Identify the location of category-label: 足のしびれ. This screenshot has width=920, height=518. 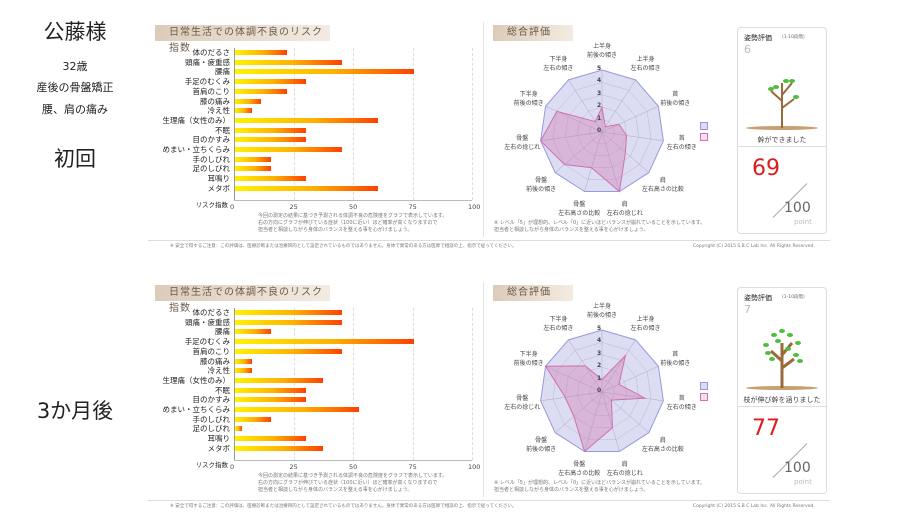
(211, 169).